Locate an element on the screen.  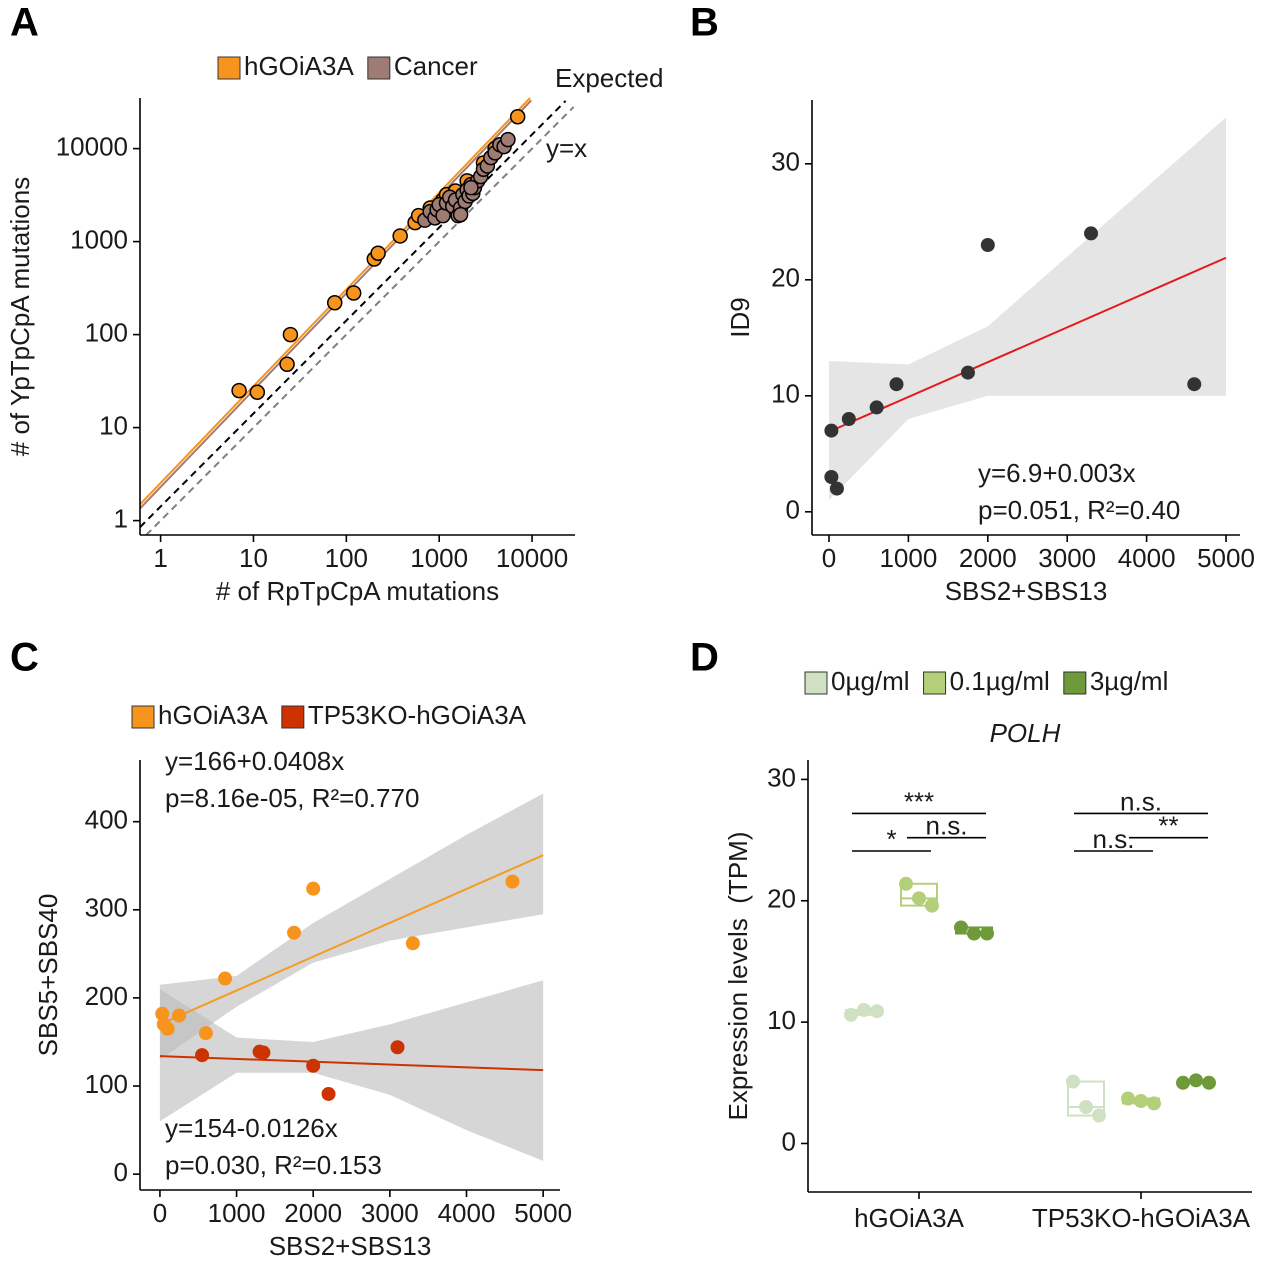
significance-label: * is located at coordinates (891, 839).